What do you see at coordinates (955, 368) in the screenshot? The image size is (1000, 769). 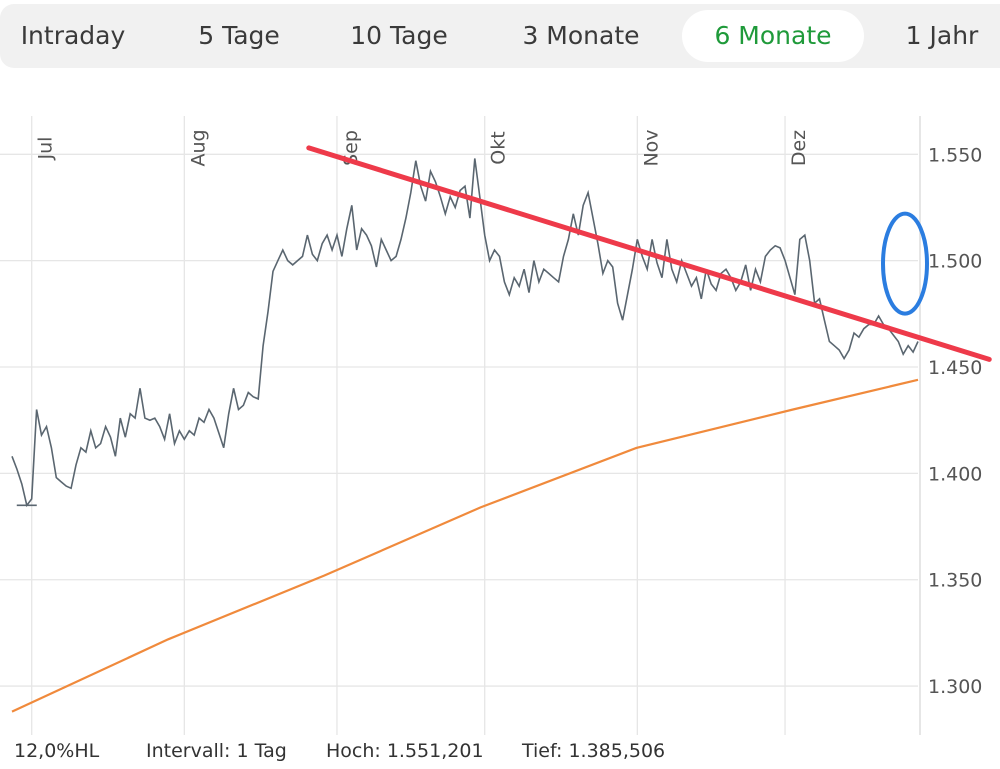 I see `y-tick-label: 1.450` at bounding box center [955, 368].